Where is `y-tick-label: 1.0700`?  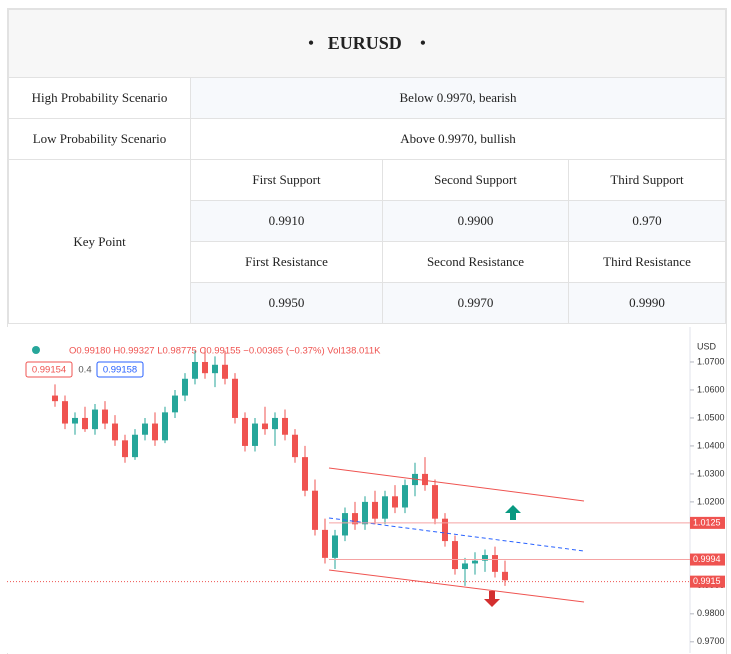 y-tick-label: 1.0700 is located at coordinates (711, 361).